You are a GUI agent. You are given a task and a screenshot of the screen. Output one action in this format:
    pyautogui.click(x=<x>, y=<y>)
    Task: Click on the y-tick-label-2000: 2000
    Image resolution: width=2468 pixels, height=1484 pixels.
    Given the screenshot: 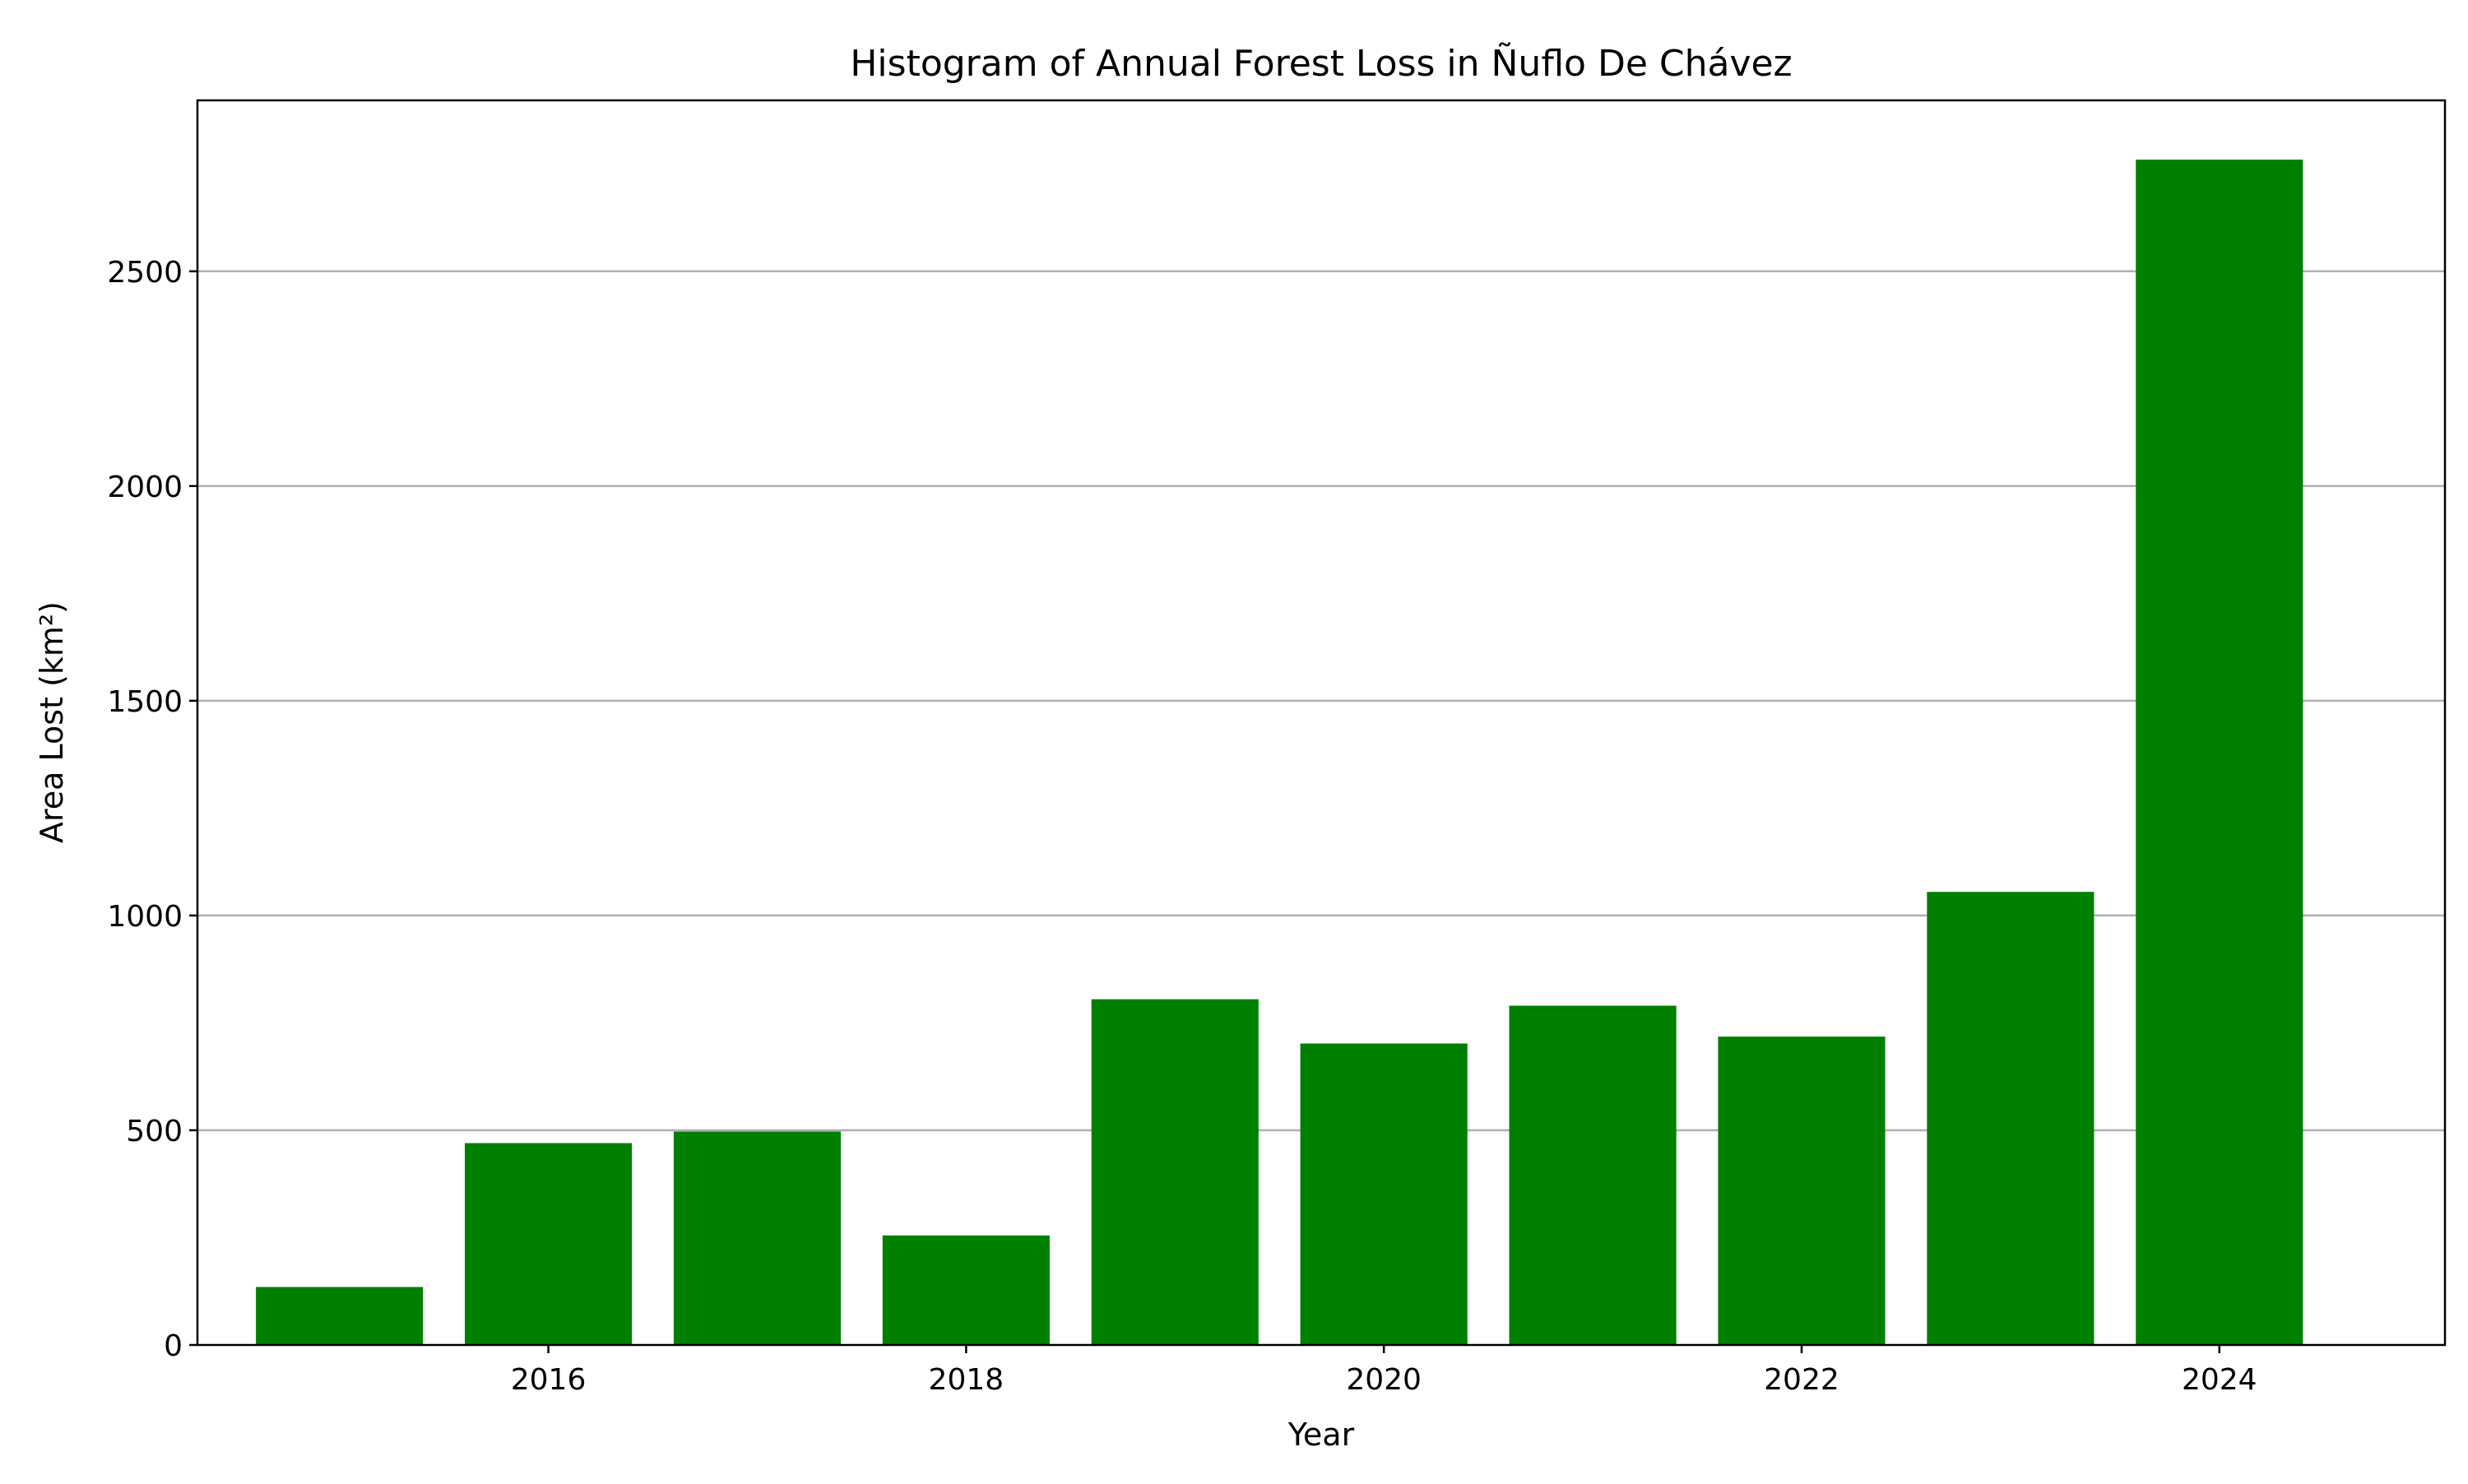 What is the action you would take?
    pyautogui.click(x=145, y=487)
    